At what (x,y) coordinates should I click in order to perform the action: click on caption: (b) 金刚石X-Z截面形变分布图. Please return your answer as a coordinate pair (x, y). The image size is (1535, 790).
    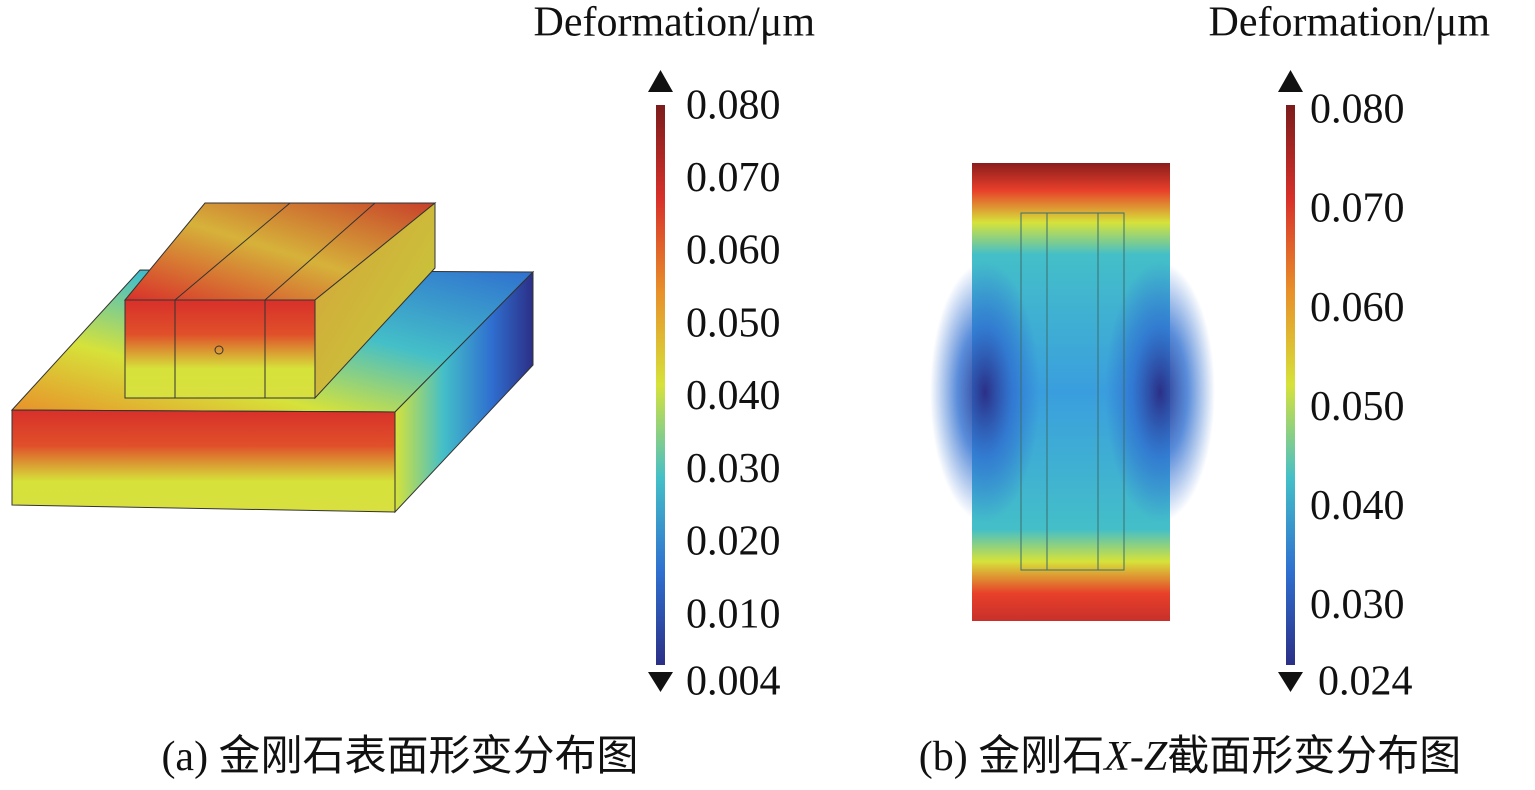
    Looking at the image, I should click on (1190, 756).